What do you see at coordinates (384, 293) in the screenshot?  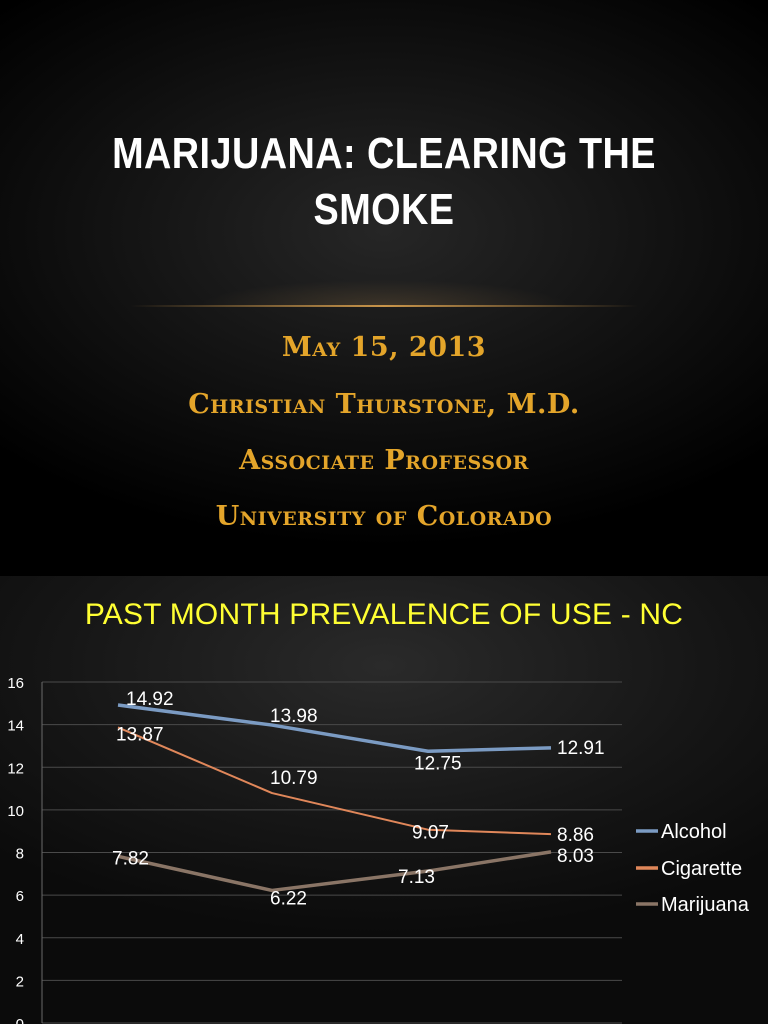 I see `divider-glow` at bounding box center [384, 293].